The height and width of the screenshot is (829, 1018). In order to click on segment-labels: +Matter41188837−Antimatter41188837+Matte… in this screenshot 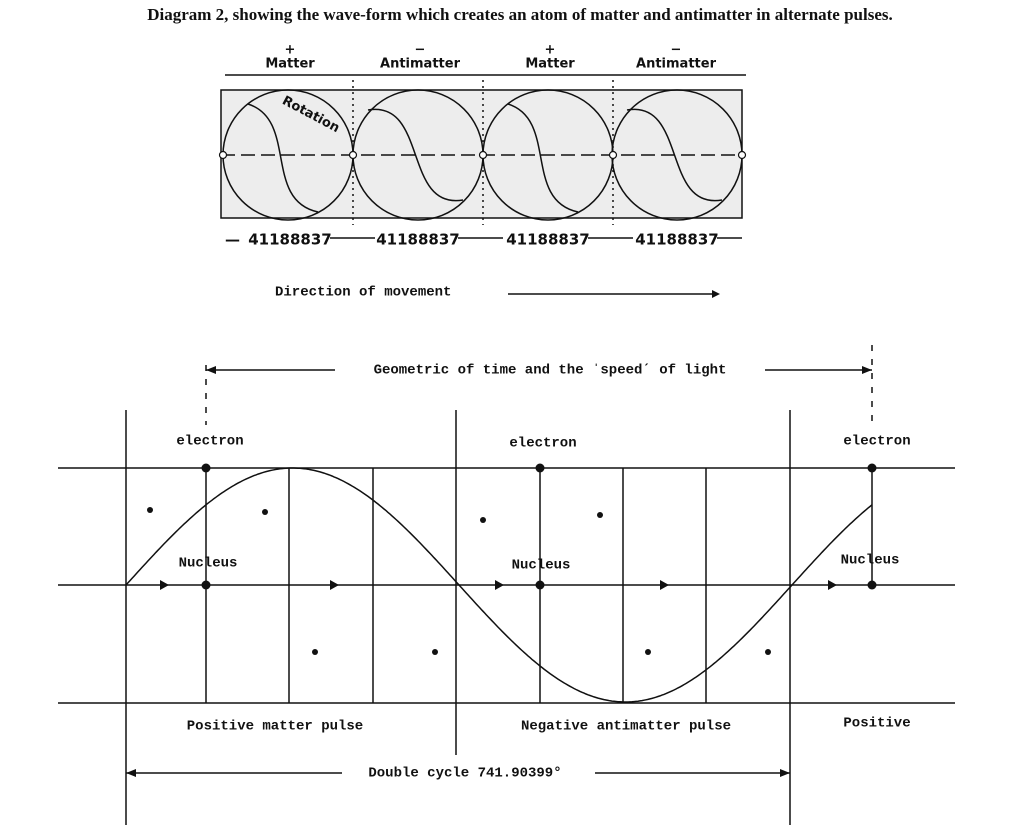, I will do `click(495, 146)`.